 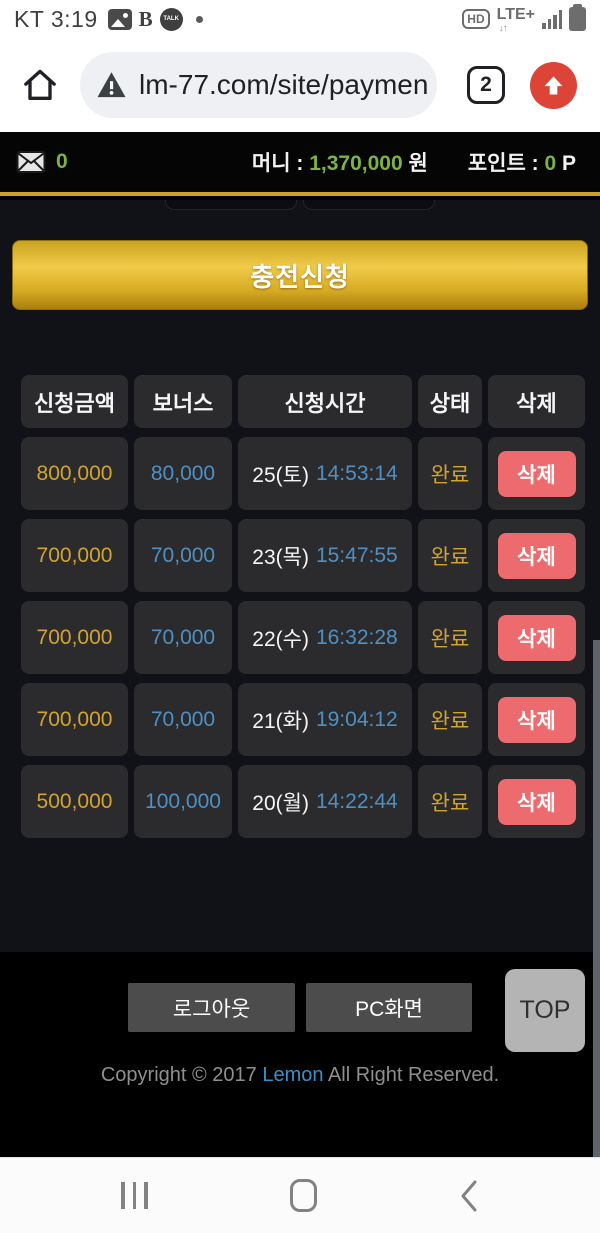 I want to click on point-display: 포인트 : 0 P, so click(x=522, y=162).